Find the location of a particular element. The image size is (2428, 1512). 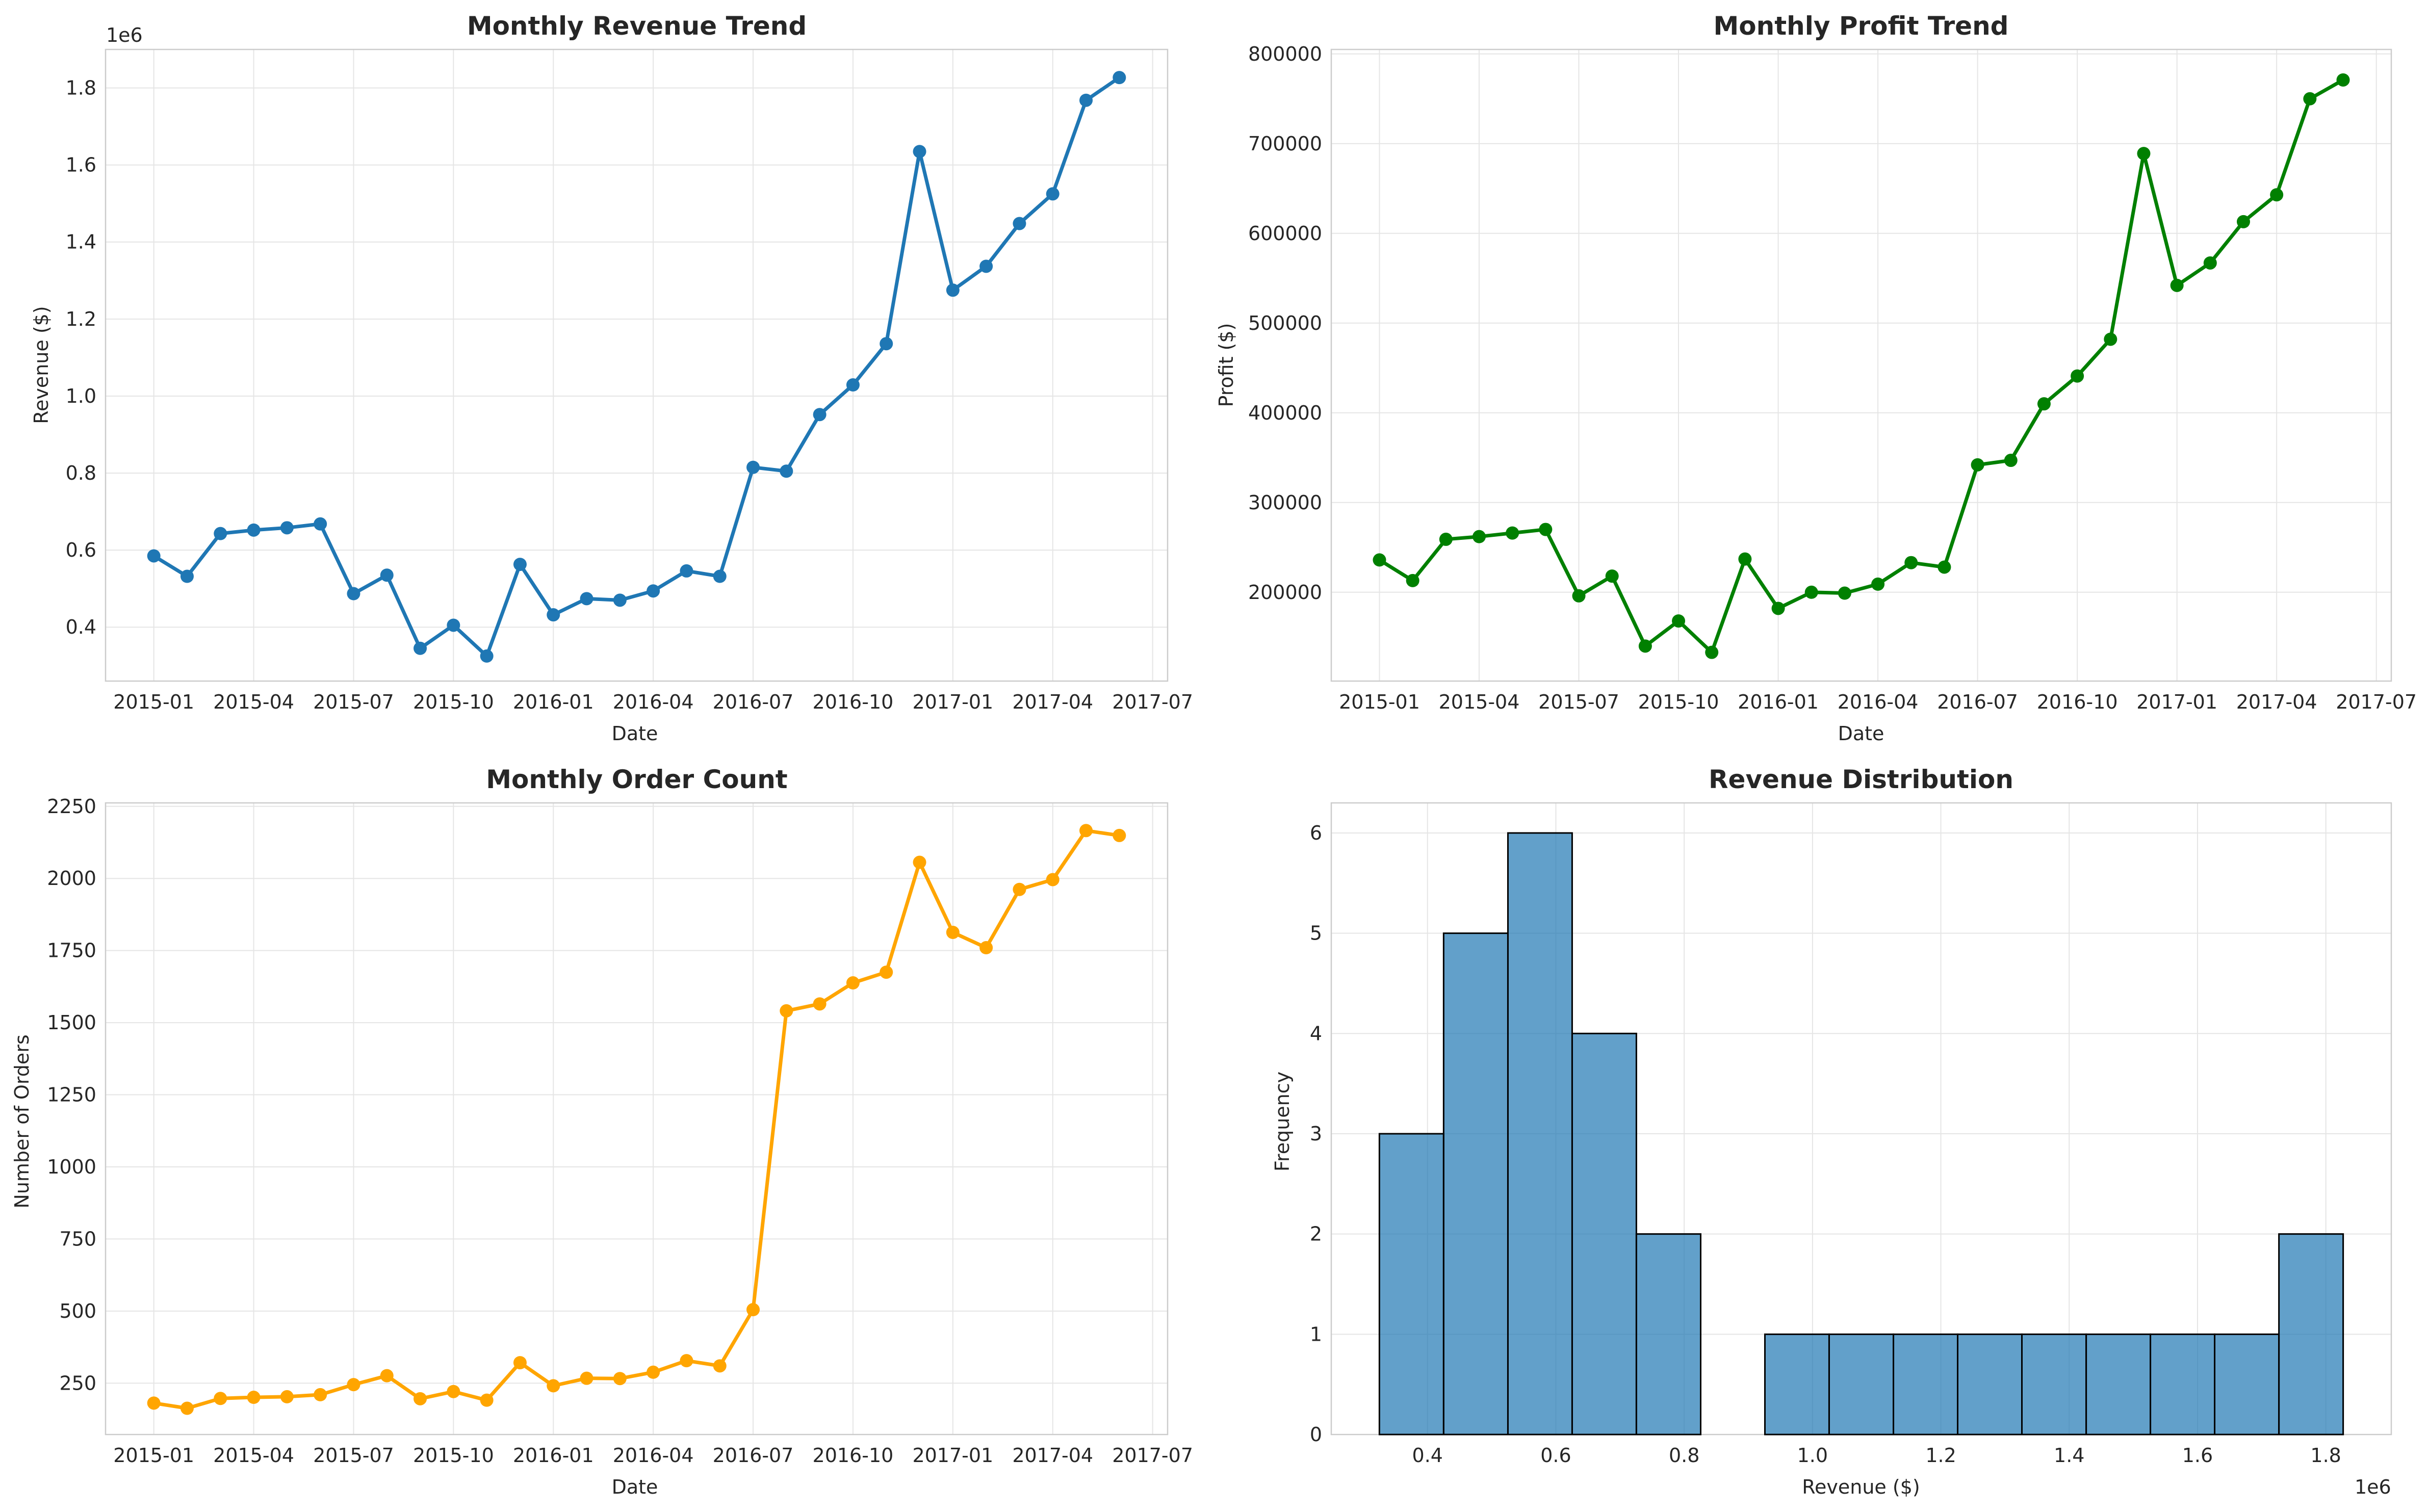

orders-y-axis-label: Number of Orders is located at coordinates (22, 1121).